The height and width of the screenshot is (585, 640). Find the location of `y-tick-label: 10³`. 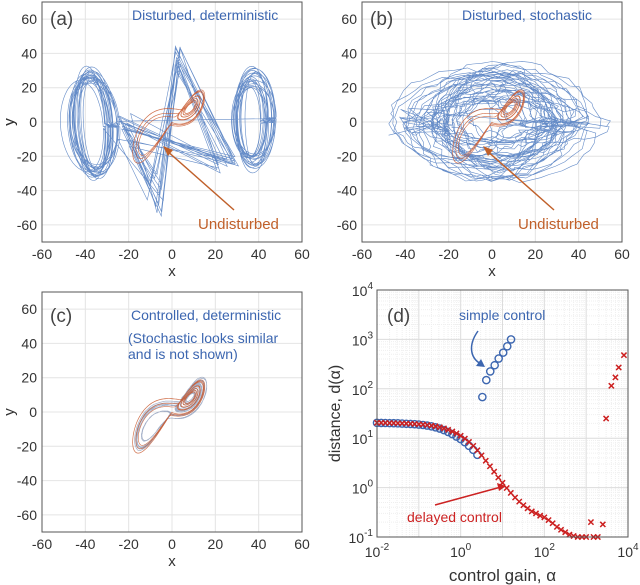

y-tick-label: 10³ is located at coordinates (363, 339).